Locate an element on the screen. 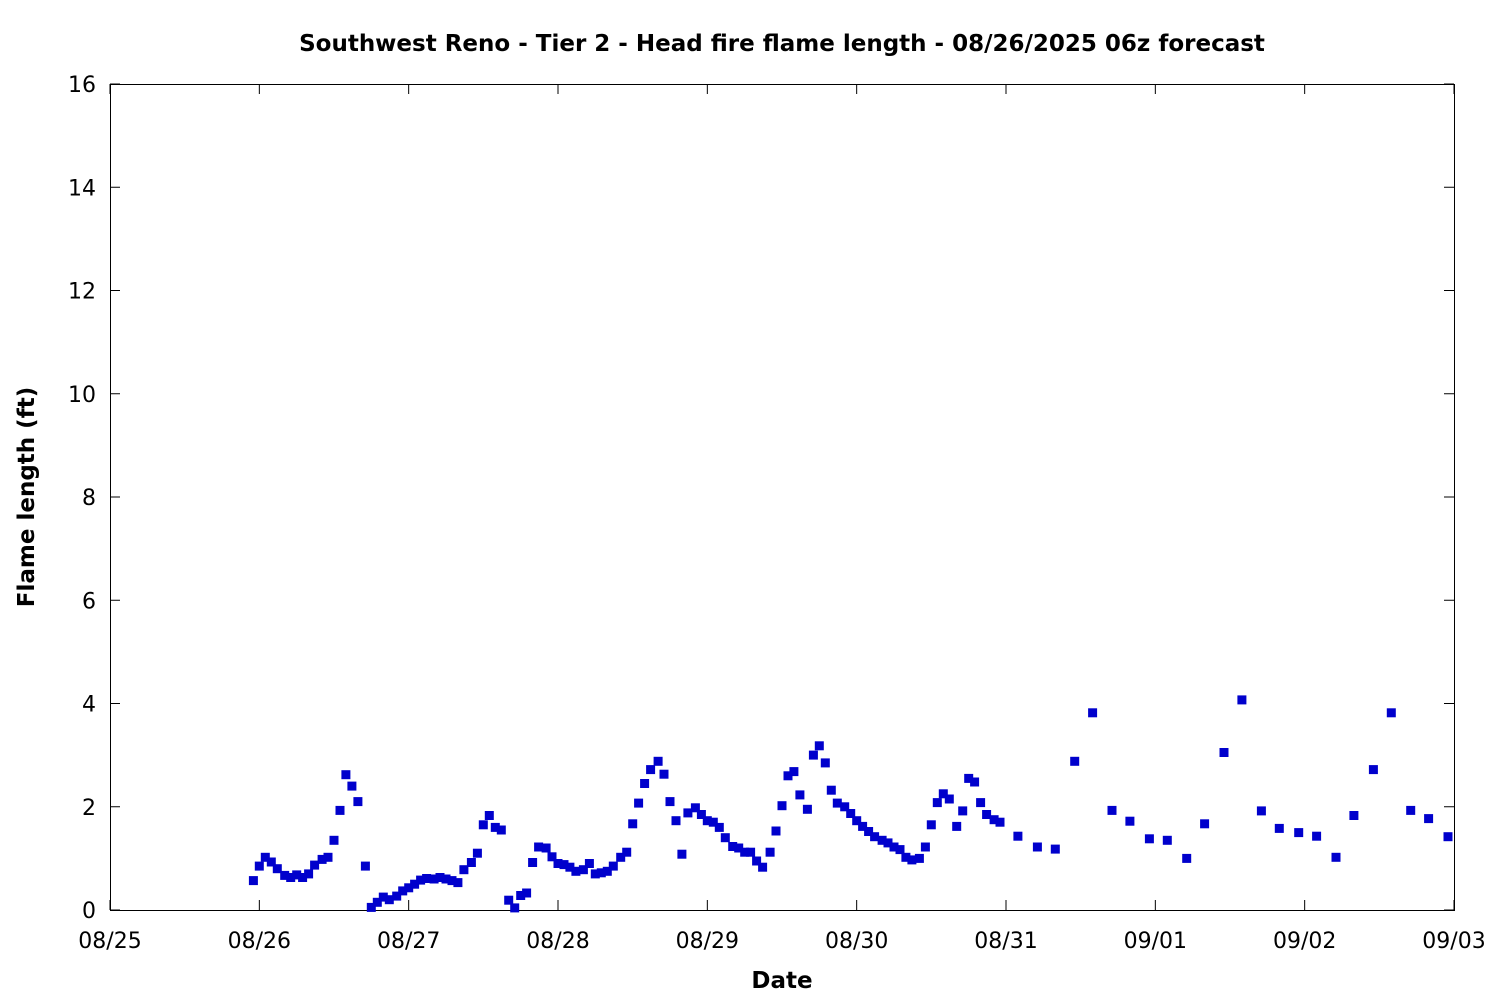  x-axis-label: Date is located at coordinates (781, 981).